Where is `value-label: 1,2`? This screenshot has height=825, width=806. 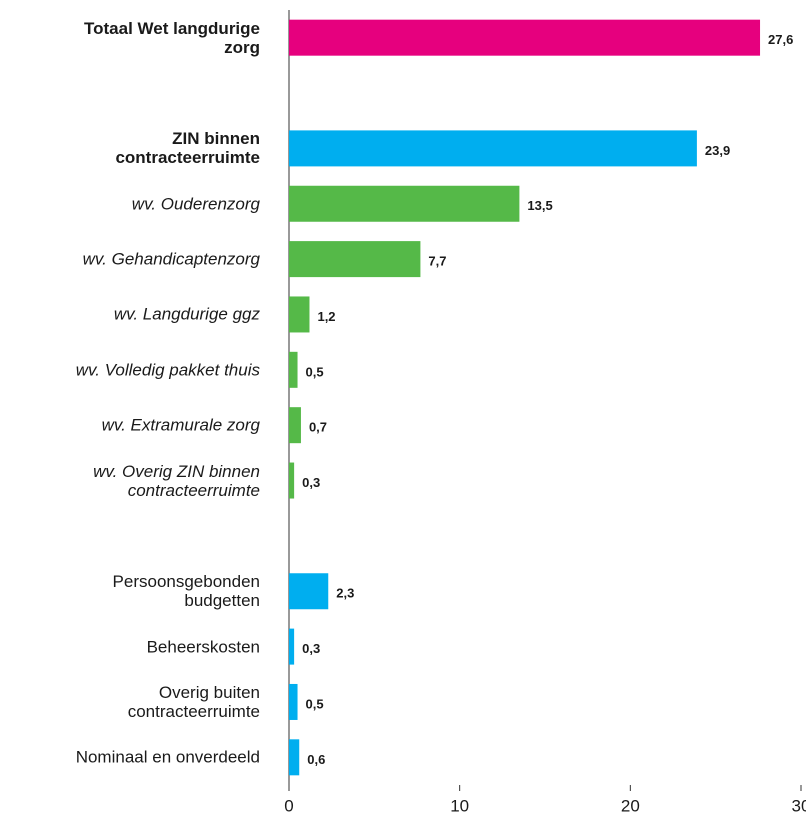
value-label: 1,2 is located at coordinates (326, 316).